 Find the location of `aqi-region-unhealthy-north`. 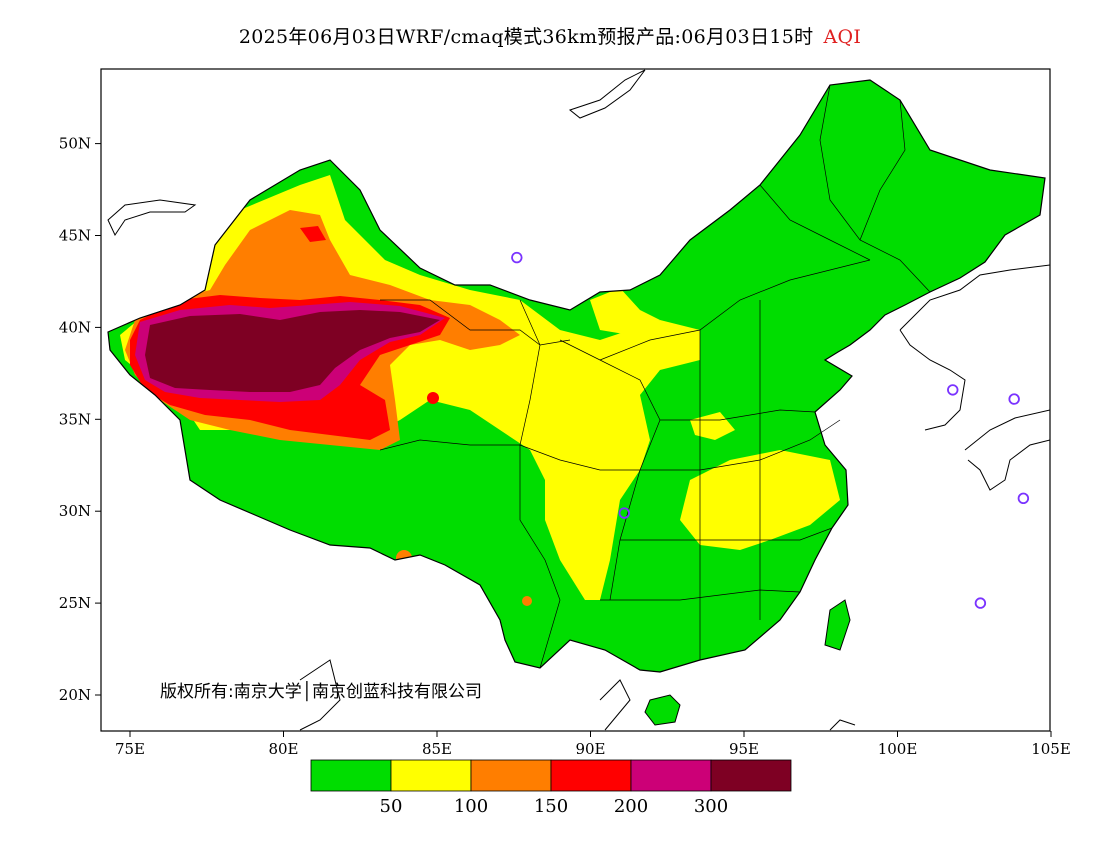

aqi-region-unhealthy-north is located at coordinates (313, 234).